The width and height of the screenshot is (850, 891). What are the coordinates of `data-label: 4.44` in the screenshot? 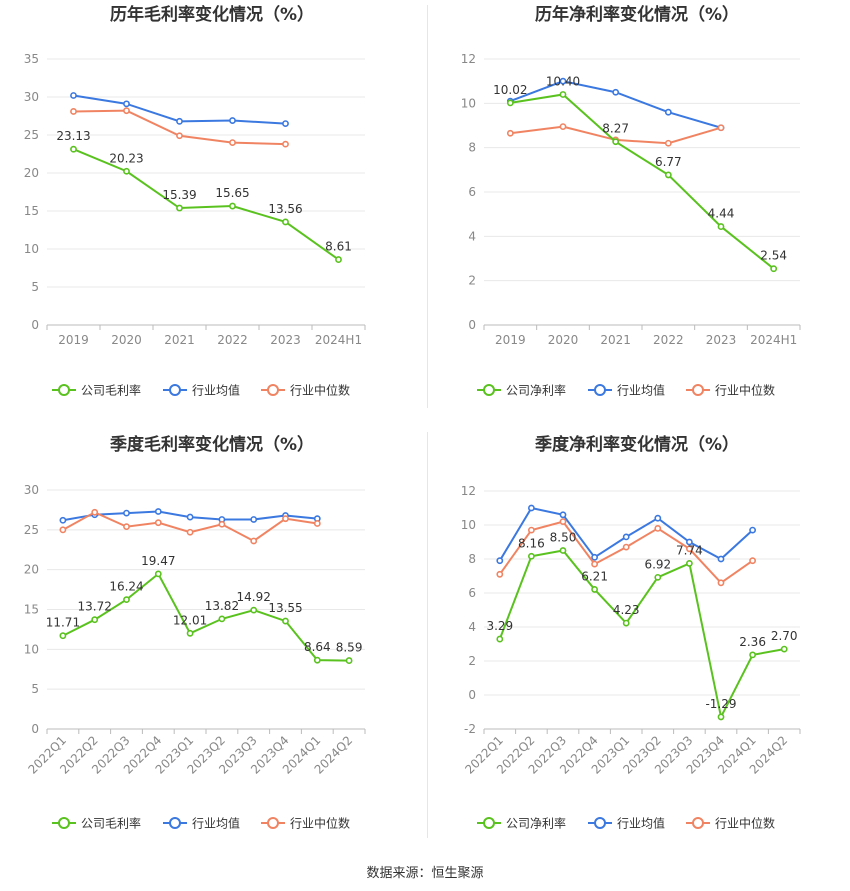 It's located at (721, 214).